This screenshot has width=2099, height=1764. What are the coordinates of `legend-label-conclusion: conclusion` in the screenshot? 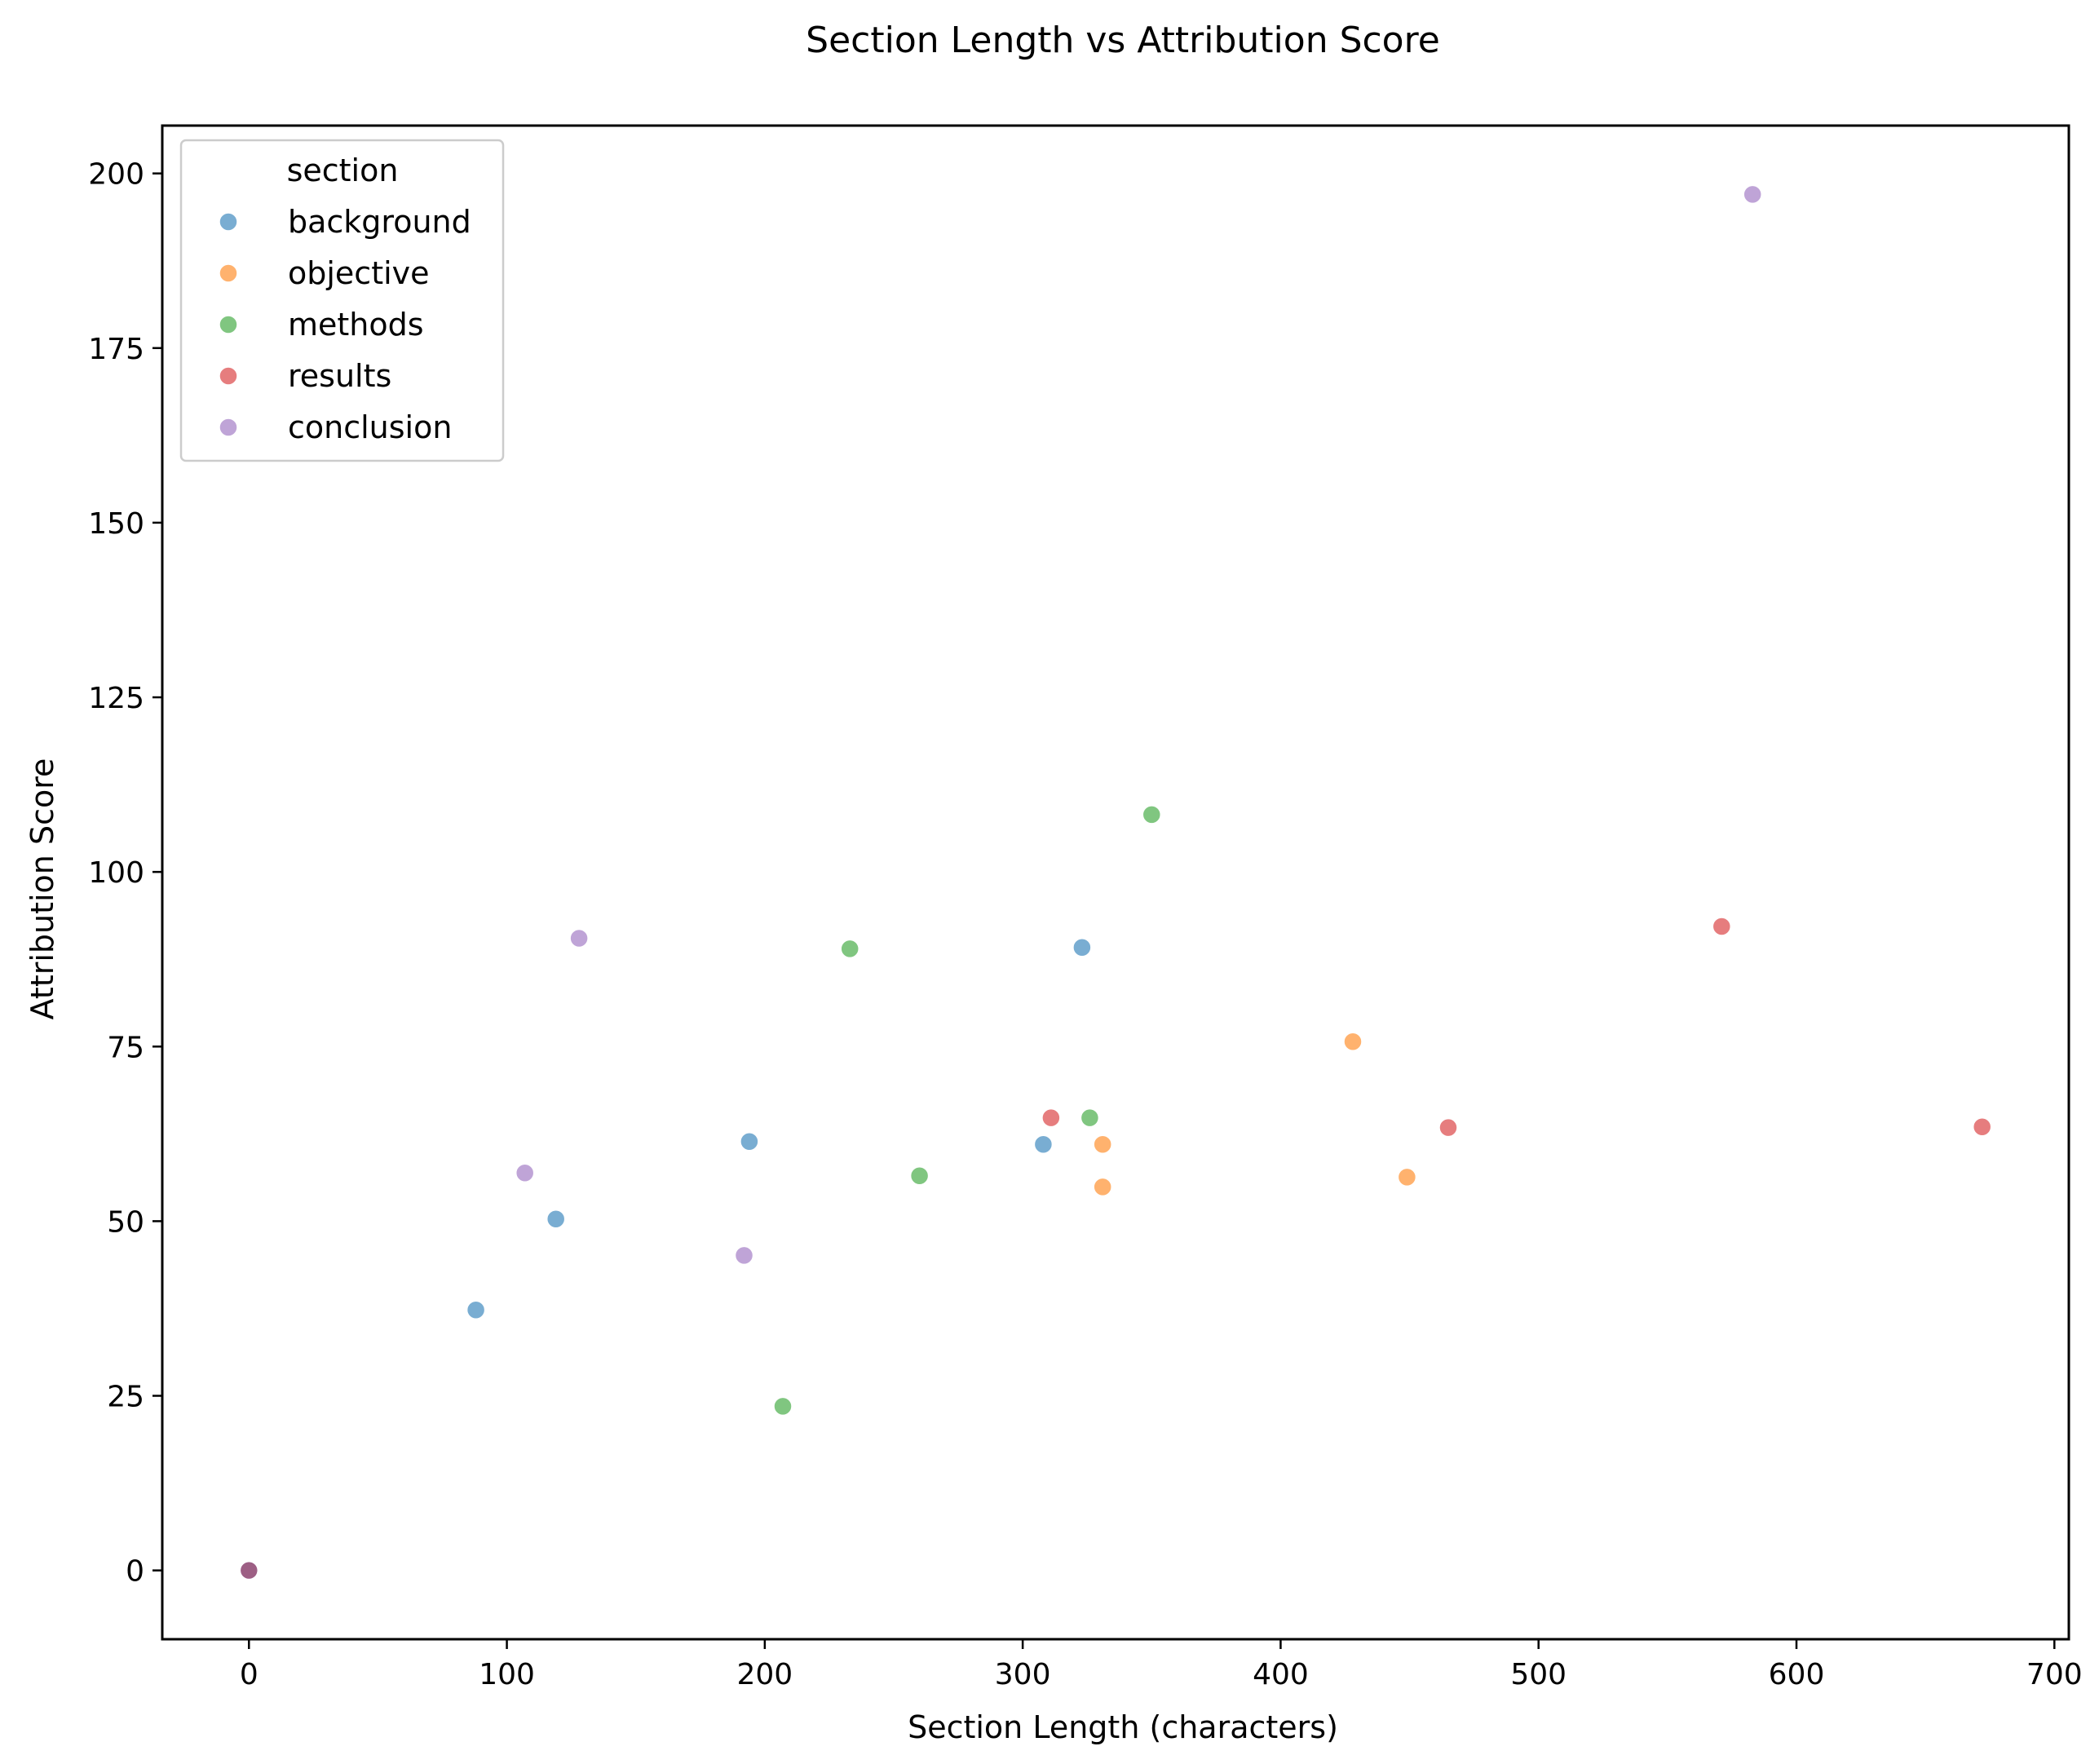 It's located at (370, 427).